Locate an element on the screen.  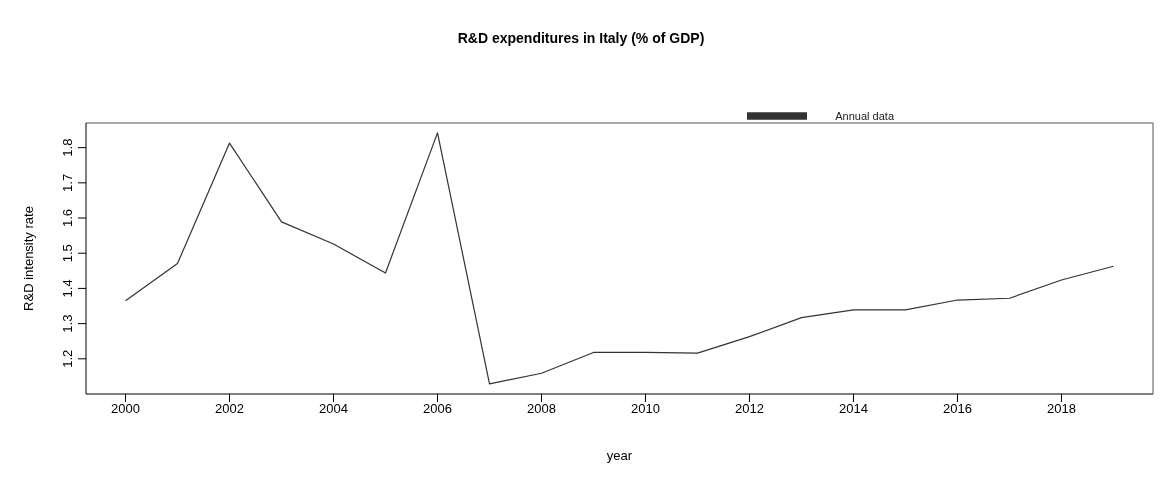
y-tick-label: 1.5 is located at coordinates (67, 253).